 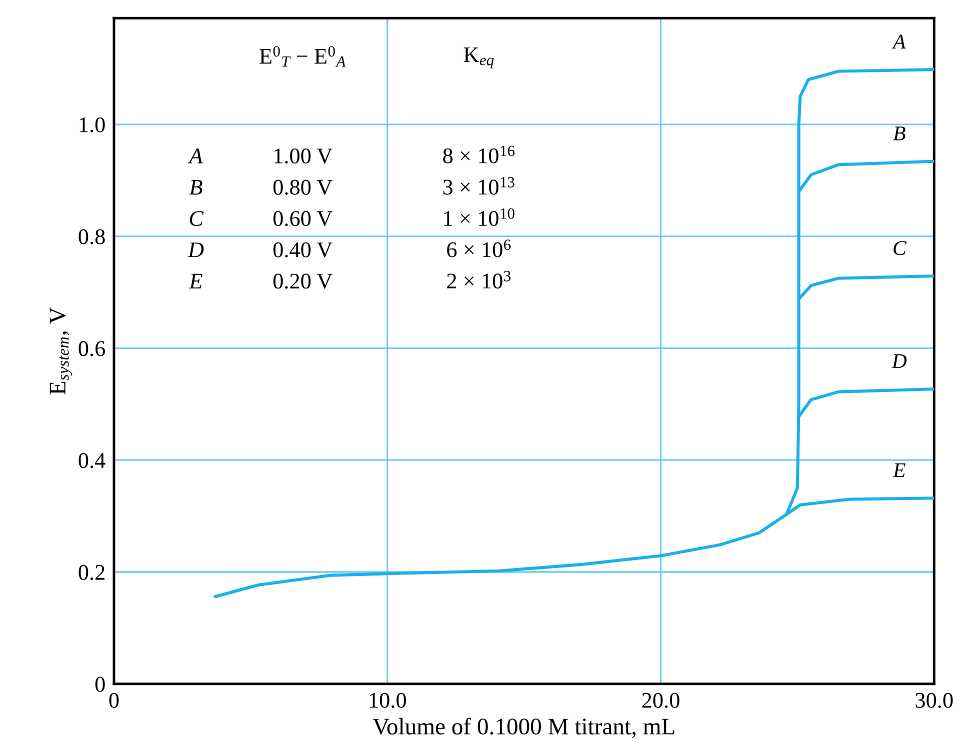 I want to click on series-label: C, so click(x=900, y=248).